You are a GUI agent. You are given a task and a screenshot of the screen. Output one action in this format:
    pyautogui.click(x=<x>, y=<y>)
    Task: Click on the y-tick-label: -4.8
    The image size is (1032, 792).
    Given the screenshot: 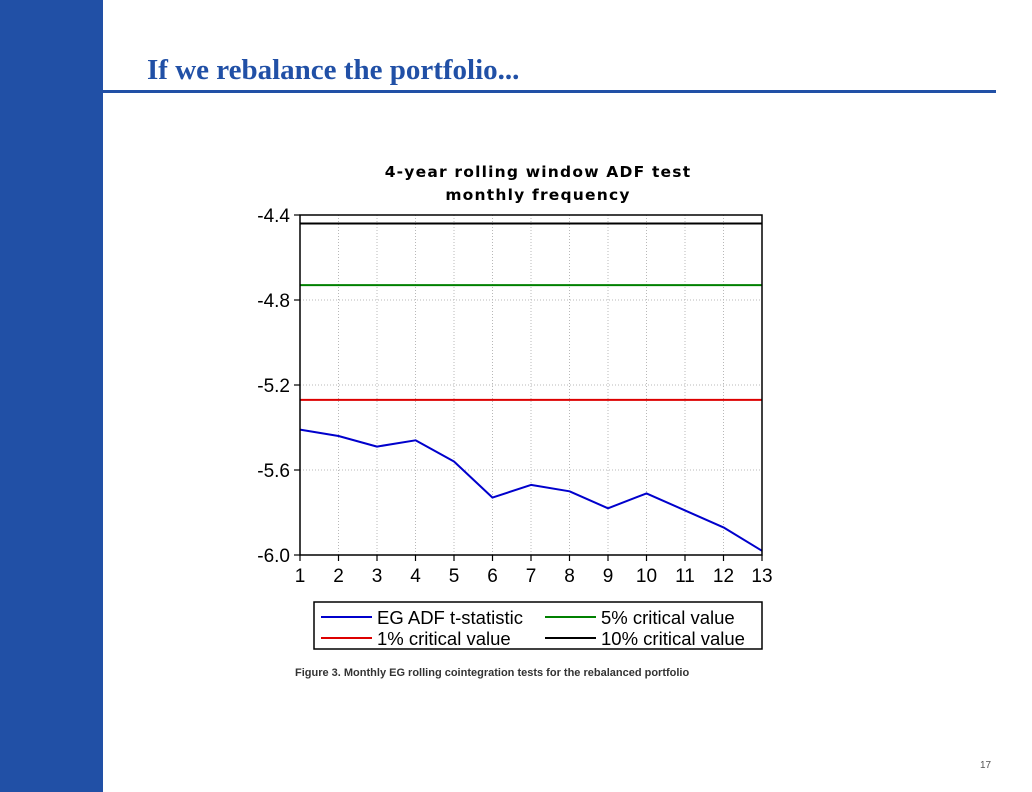 What is the action you would take?
    pyautogui.click(x=273, y=301)
    